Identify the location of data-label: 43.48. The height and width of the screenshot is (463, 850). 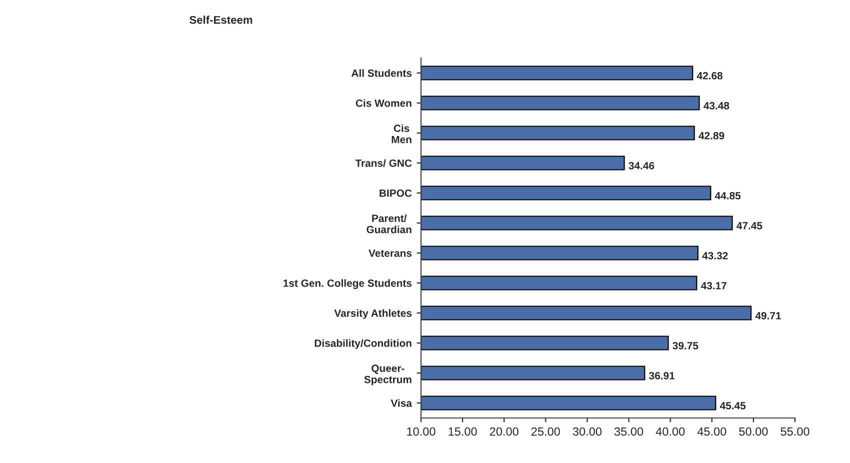
(717, 106).